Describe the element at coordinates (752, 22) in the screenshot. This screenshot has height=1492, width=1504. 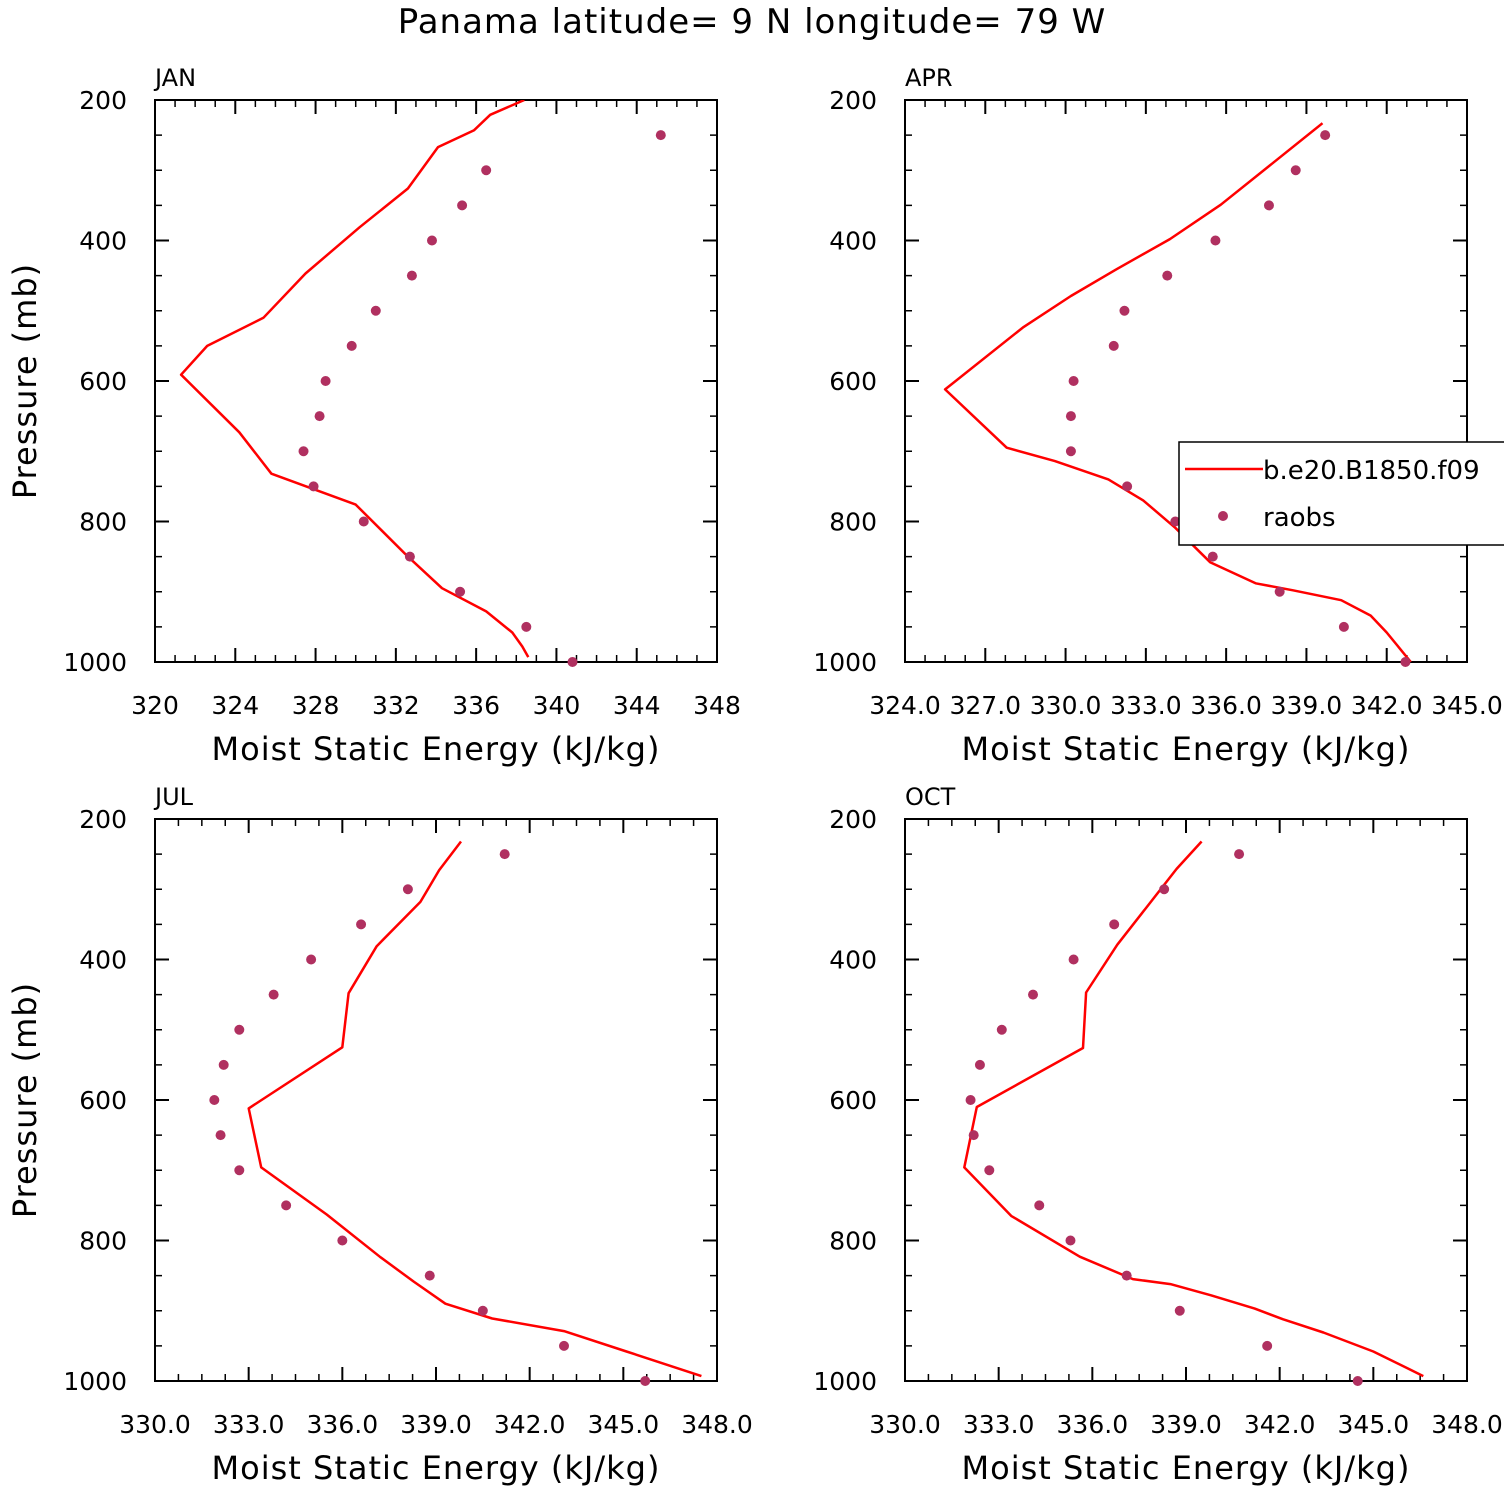
I see `page-title: Panama latitude= 9 N longitude= 79 W` at that location.